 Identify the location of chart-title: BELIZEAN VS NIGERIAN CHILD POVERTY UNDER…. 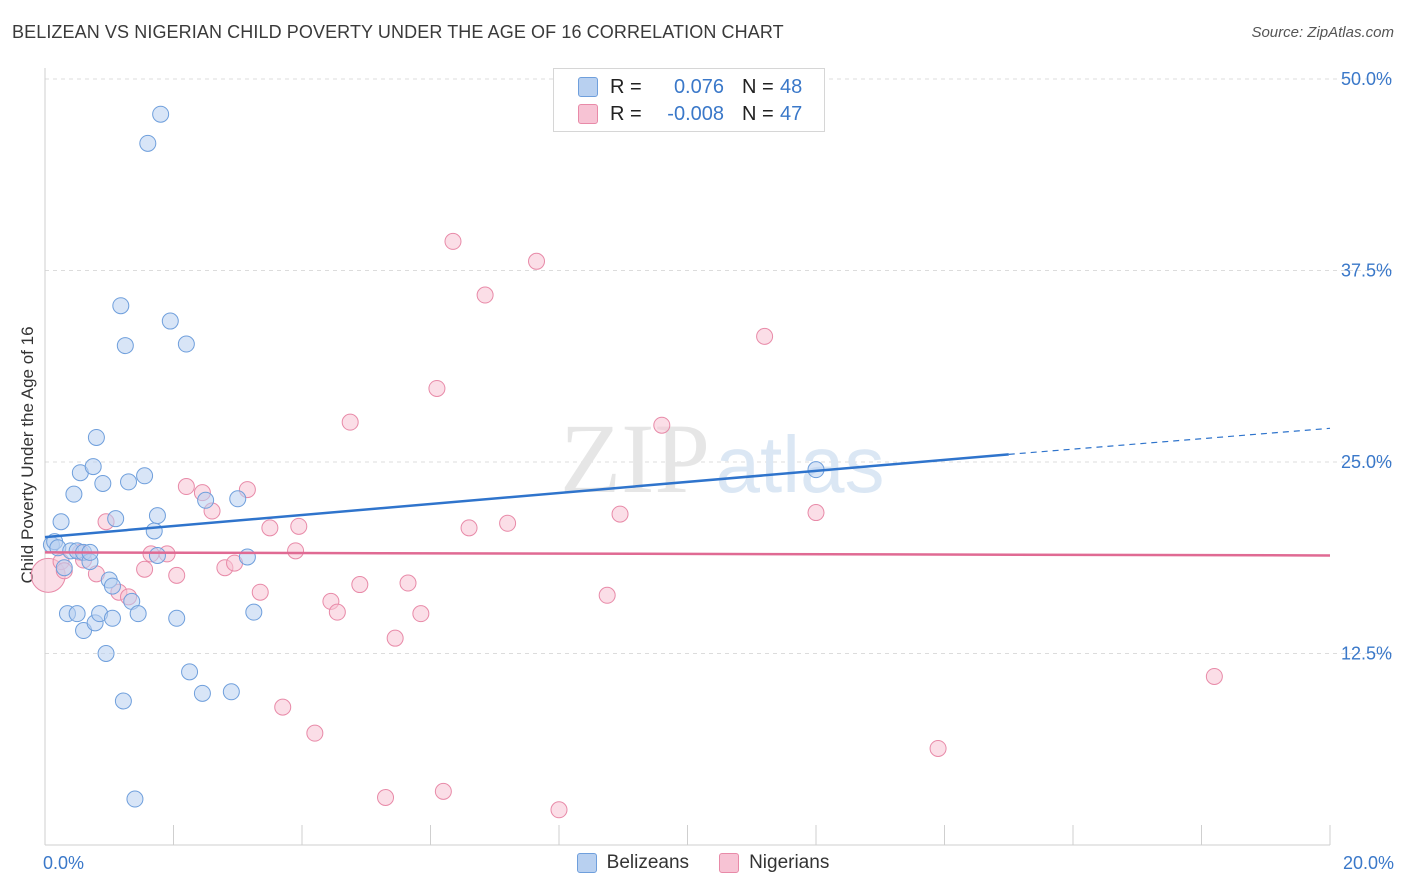
(398, 32).